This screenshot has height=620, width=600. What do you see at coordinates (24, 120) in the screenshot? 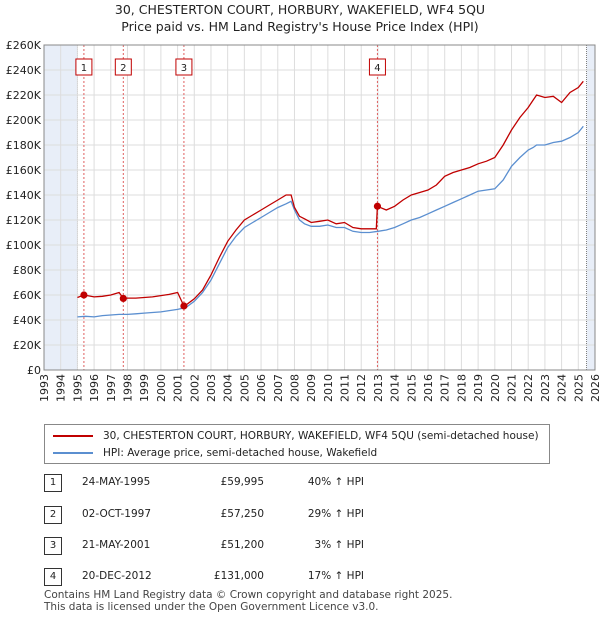
I see `y-tick-label: £200K` at bounding box center [24, 120].